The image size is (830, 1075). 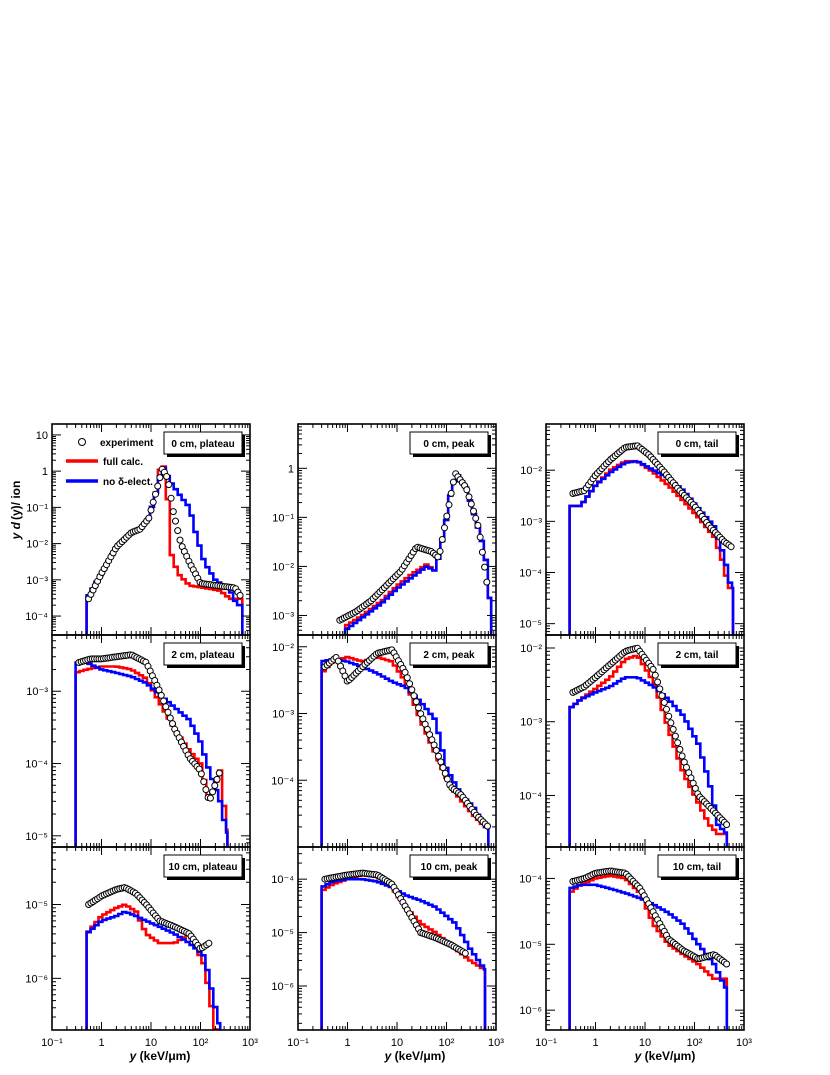 I want to click on panel-label: 0 cm, plateau, so click(x=202, y=444).